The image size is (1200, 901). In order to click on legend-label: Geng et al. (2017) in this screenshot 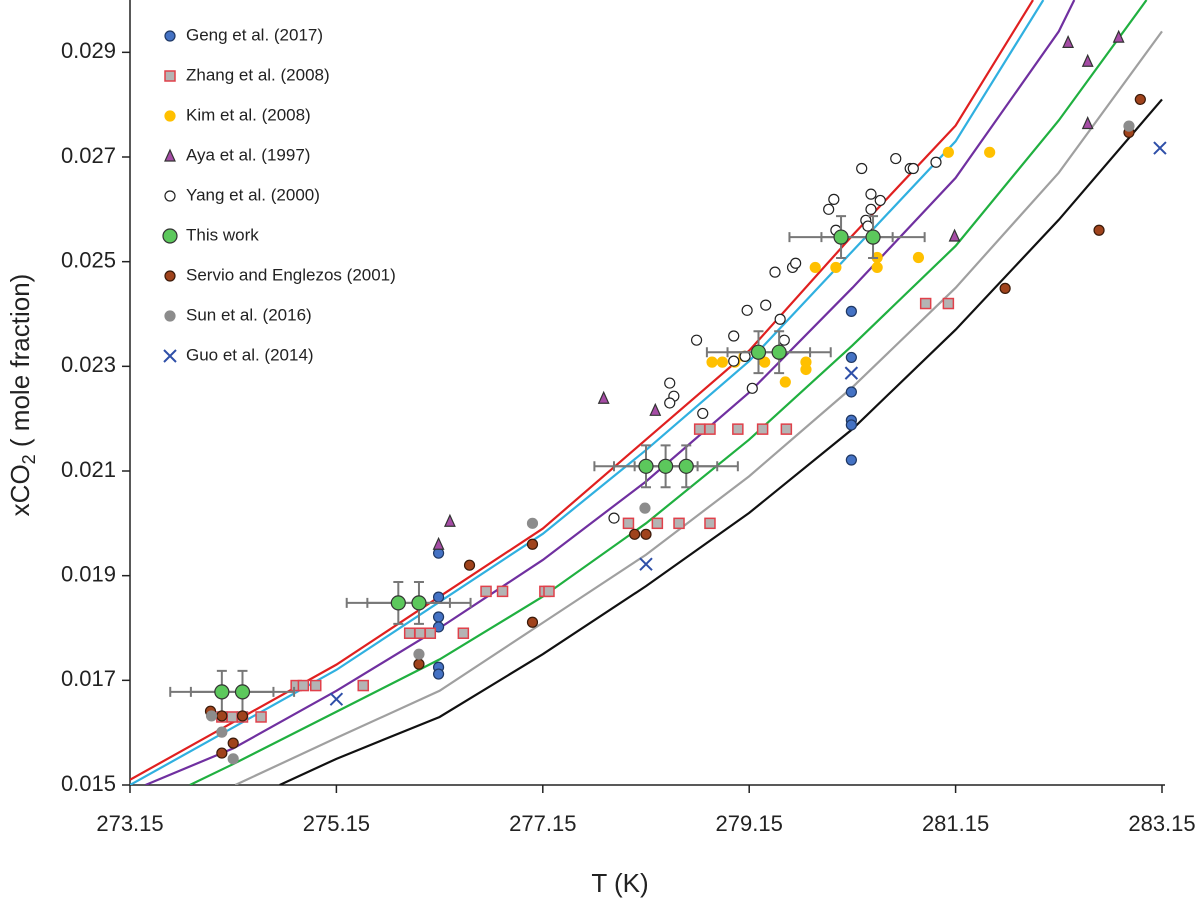, I will do `click(254, 34)`.